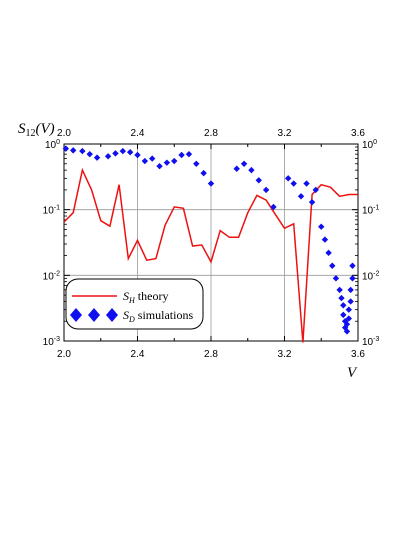 Image resolution: width=415 pixels, height=537 pixels. I want to click on x-tick-label: 3.6, so click(358, 354).